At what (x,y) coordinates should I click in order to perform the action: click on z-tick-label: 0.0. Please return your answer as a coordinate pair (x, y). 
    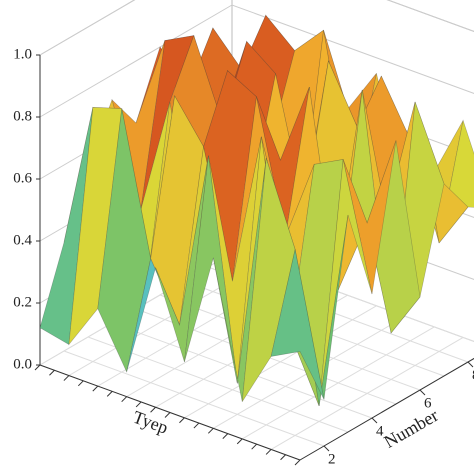
    Looking at the image, I should click on (22, 364).